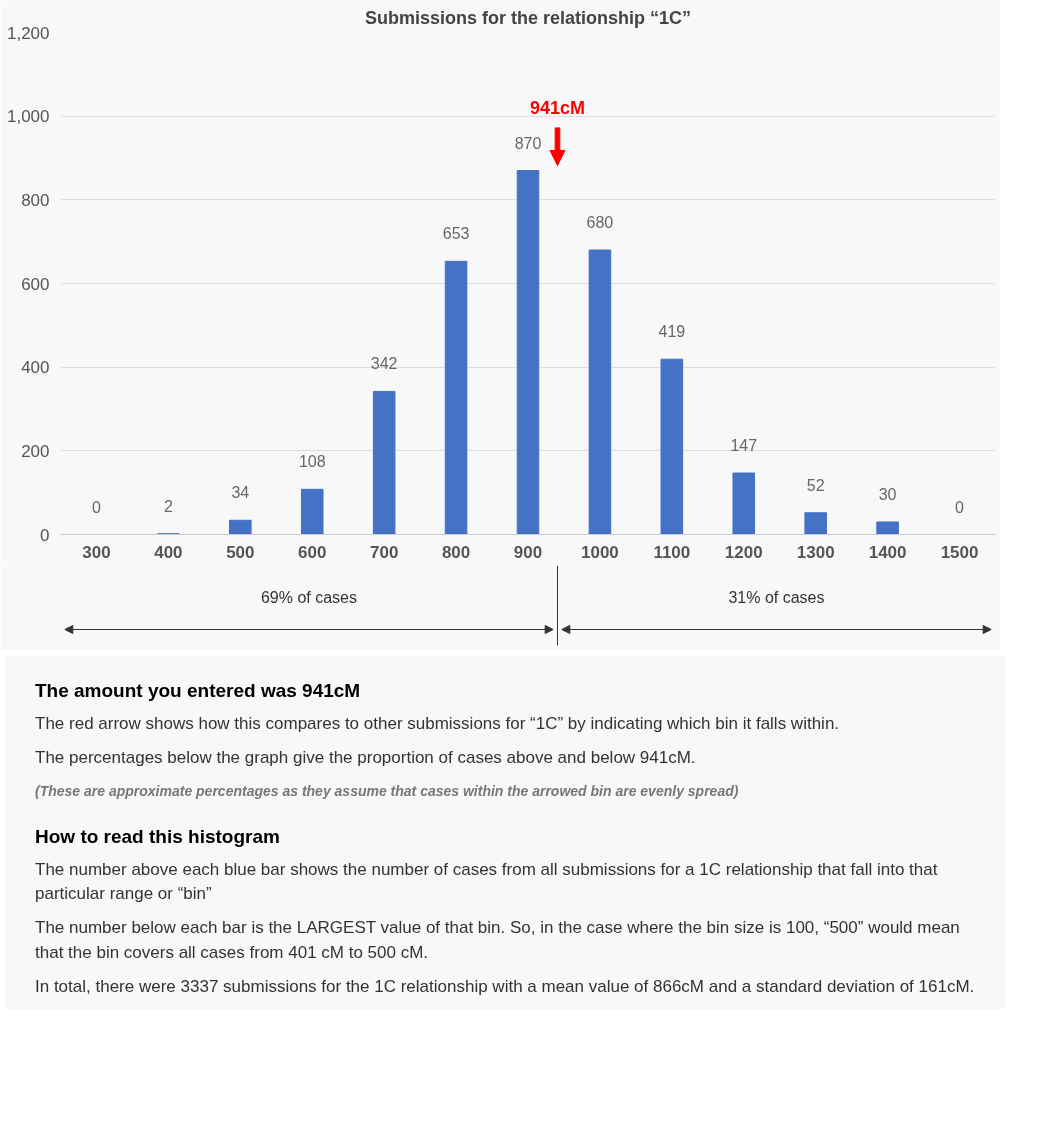 The image size is (1048, 1133). What do you see at coordinates (600, 223) in the screenshot?
I see `data-label: 680` at bounding box center [600, 223].